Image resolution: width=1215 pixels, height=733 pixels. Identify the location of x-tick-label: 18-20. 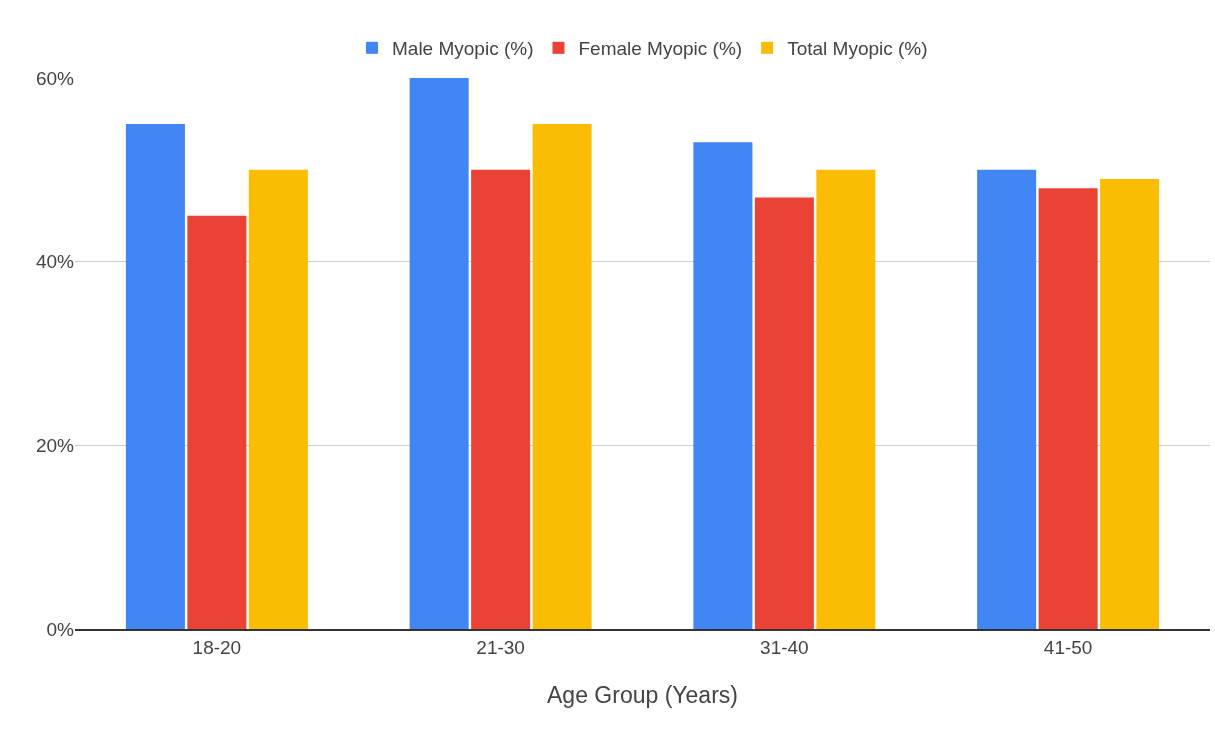
(217, 647).